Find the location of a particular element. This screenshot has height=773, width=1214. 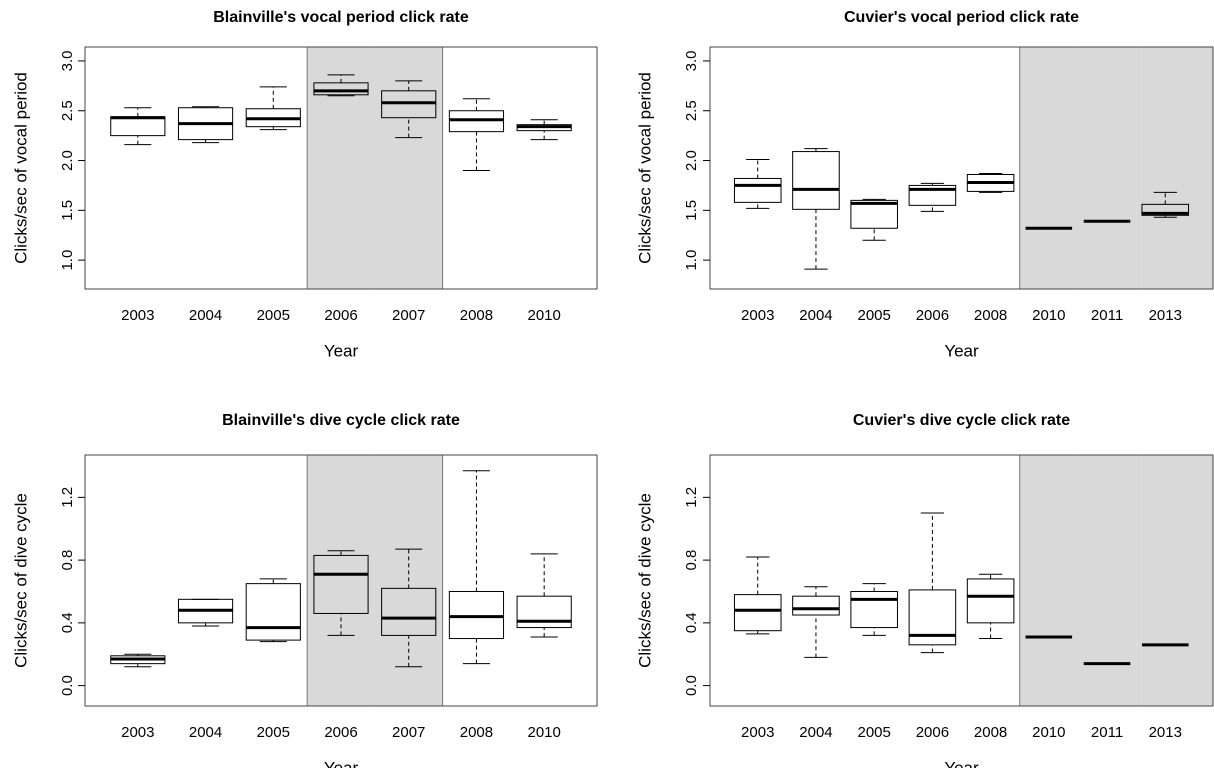

chart-title: Blainville's dive cycle click rate is located at coordinates (341, 420).